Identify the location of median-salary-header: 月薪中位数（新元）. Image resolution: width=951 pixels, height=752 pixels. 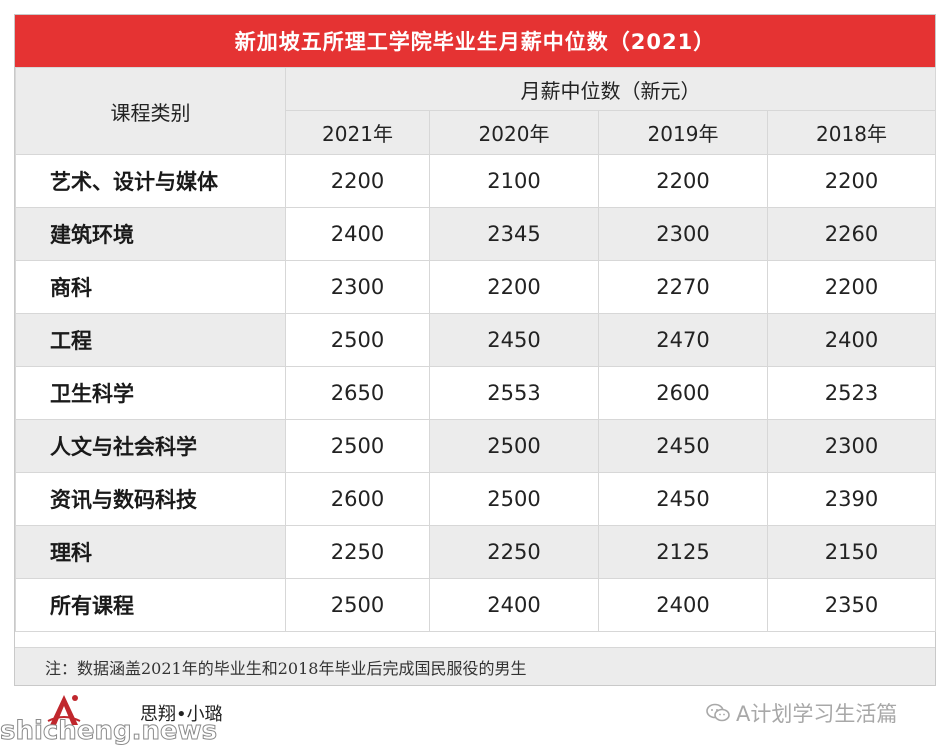
(610, 89).